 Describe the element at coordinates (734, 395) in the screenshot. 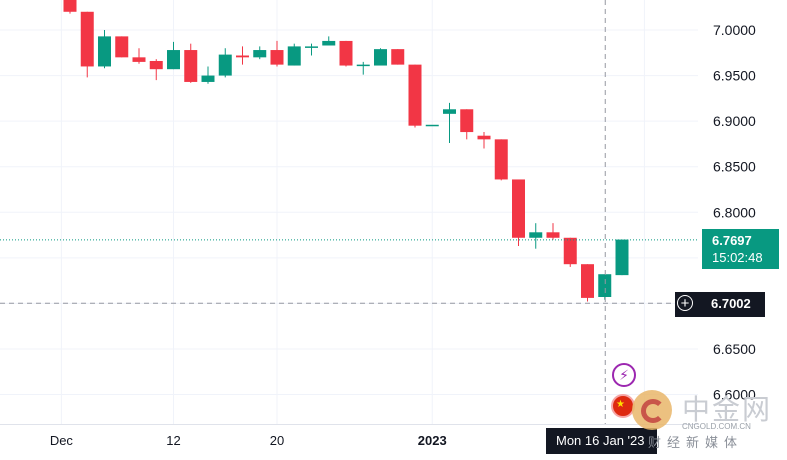

I see `y-tick-label: 6.6000` at that location.